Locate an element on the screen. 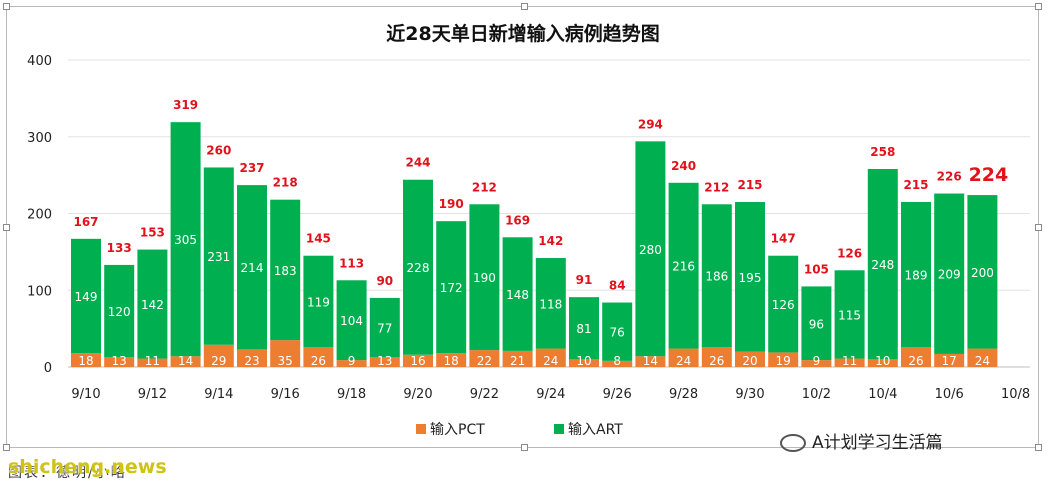 The width and height of the screenshot is (1047, 489). resize-handle-bottom-right is located at coordinates (1038, 447).